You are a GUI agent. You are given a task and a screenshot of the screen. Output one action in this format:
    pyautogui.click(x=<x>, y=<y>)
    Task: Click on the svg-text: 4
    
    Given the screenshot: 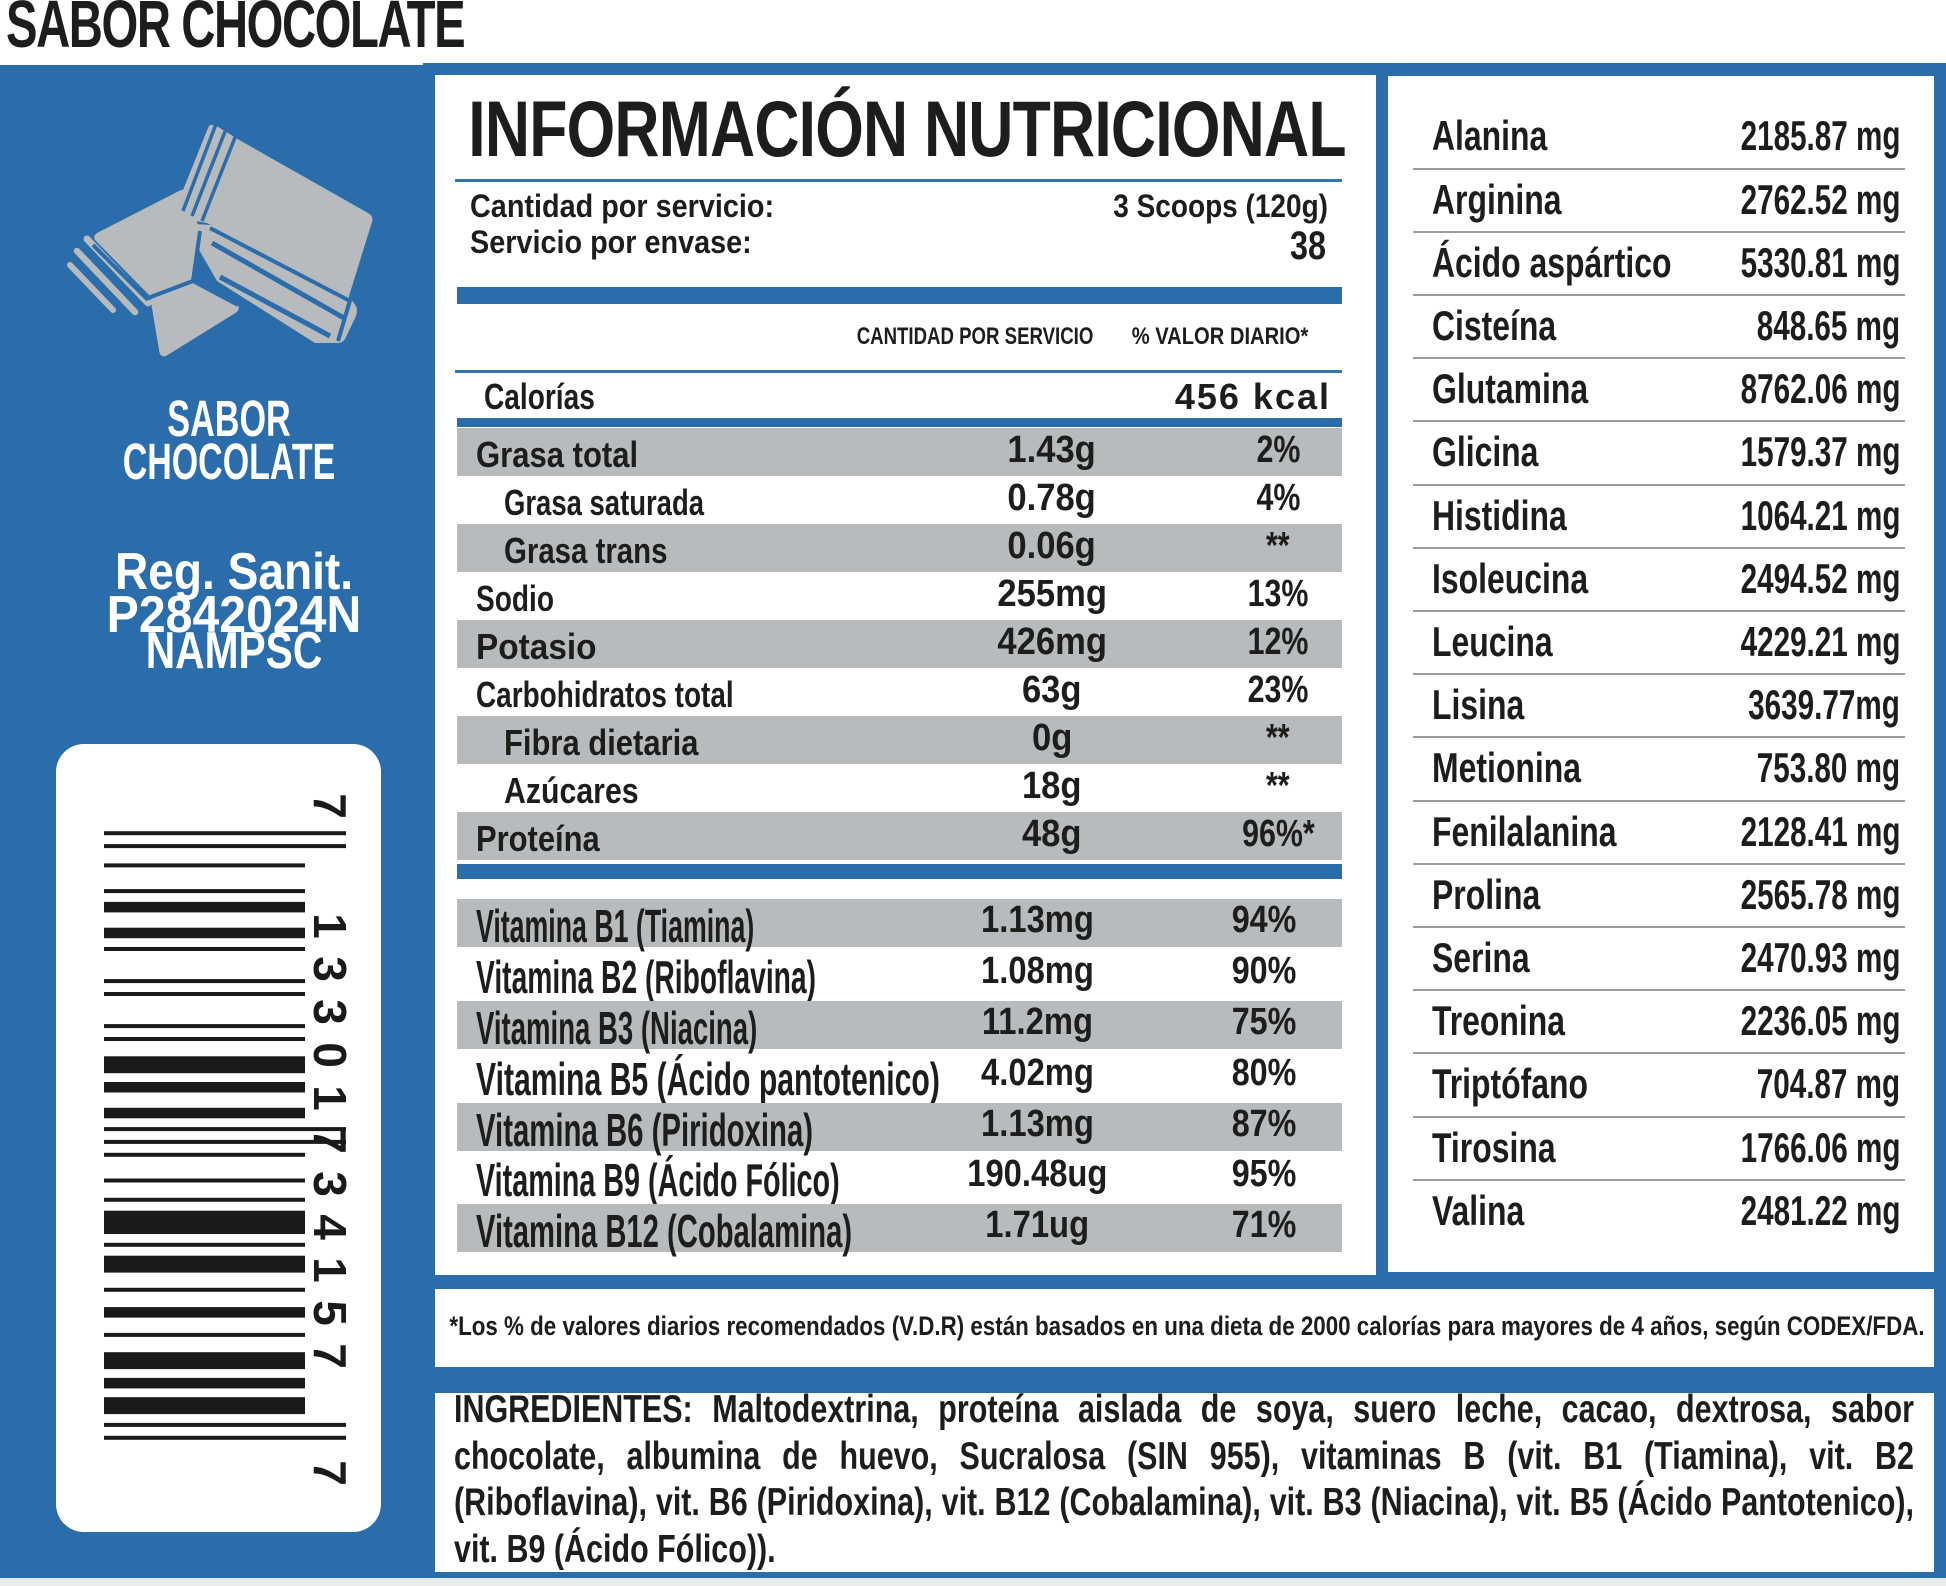 What is the action you would take?
    pyautogui.click(x=330, y=1227)
    